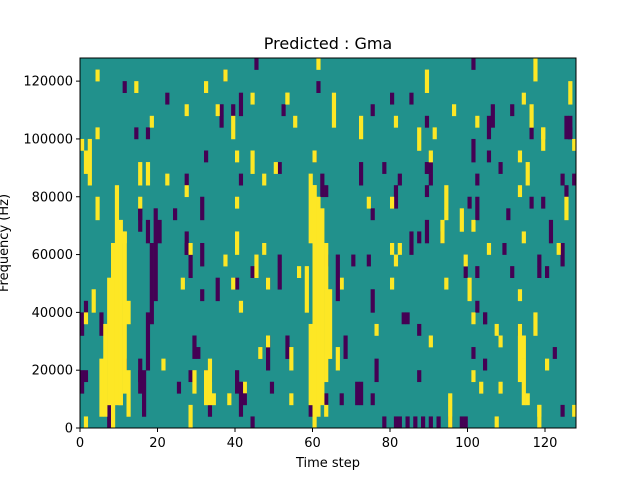  I want to click on x-tick-label: 120, so click(545, 443).